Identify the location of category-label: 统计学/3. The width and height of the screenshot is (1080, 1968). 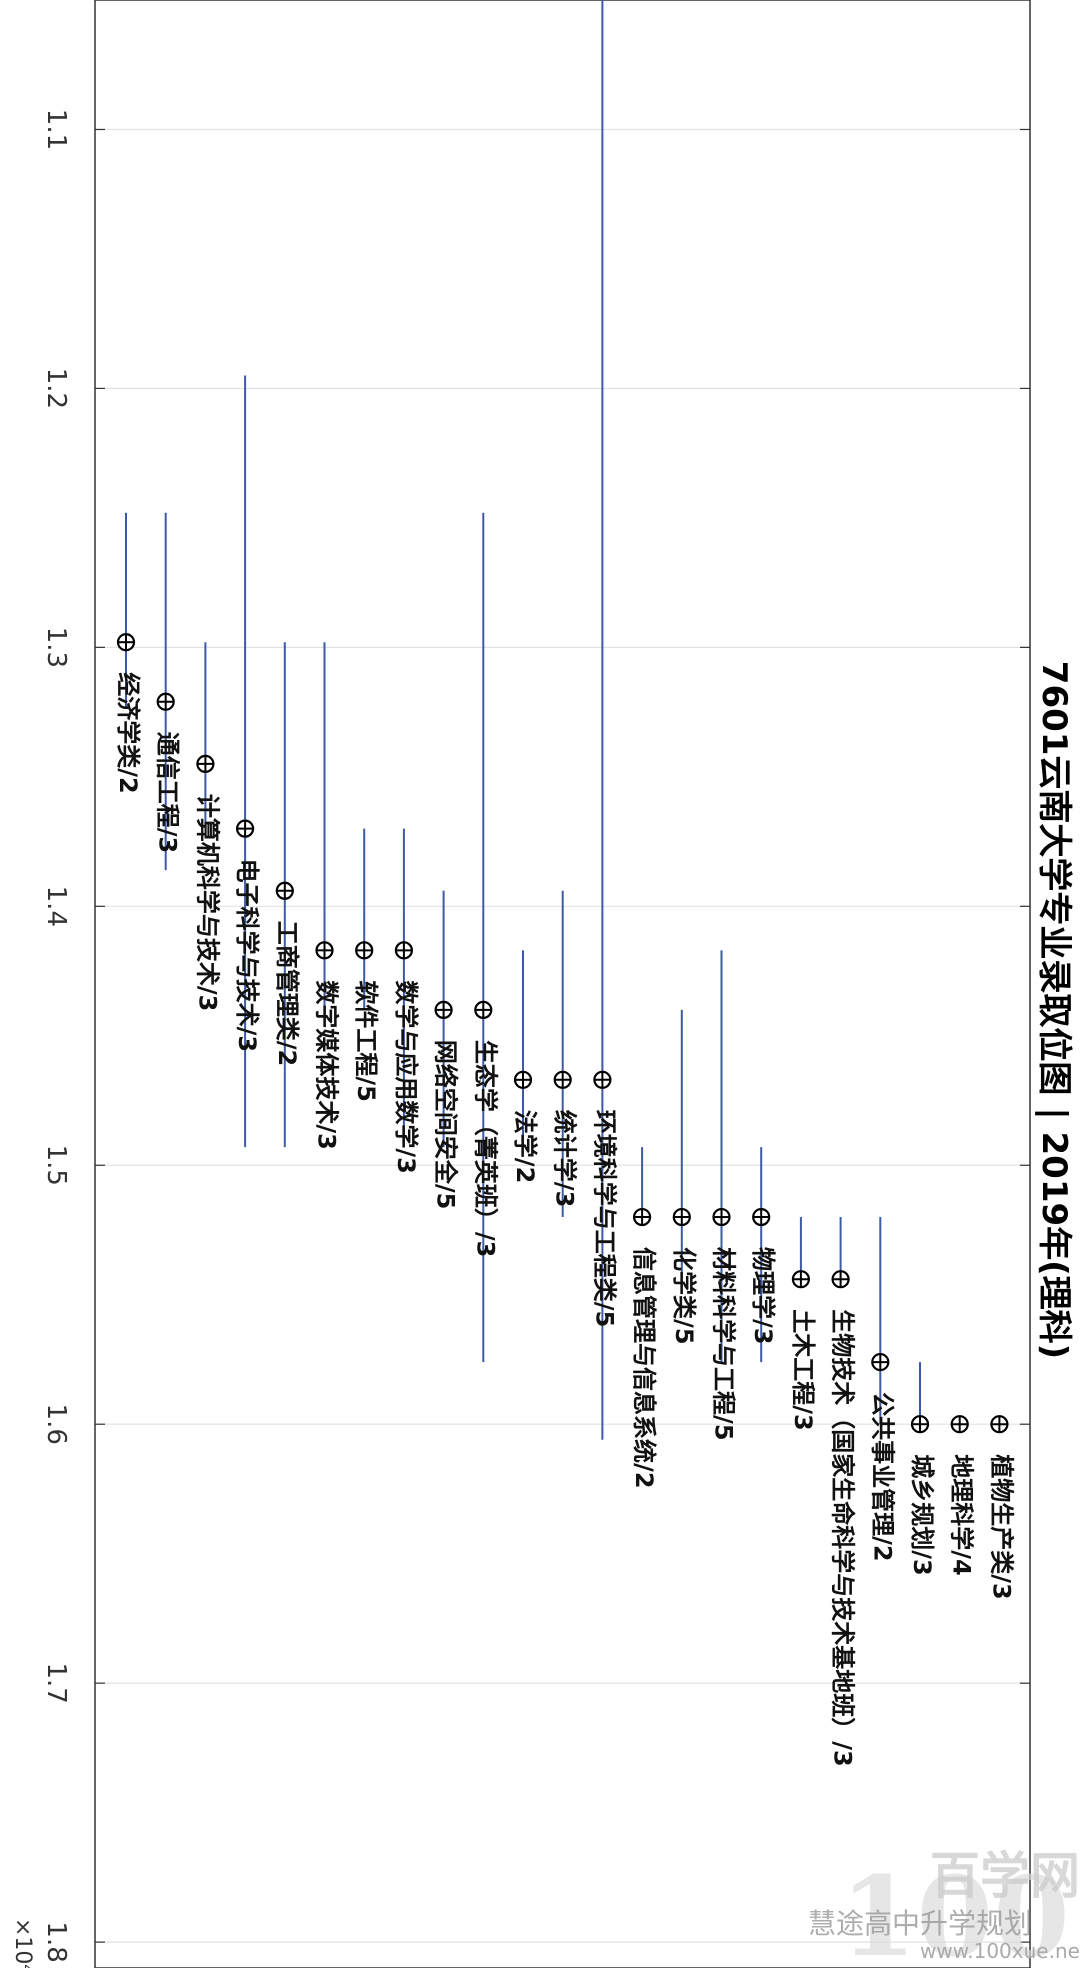
(565, 1158).